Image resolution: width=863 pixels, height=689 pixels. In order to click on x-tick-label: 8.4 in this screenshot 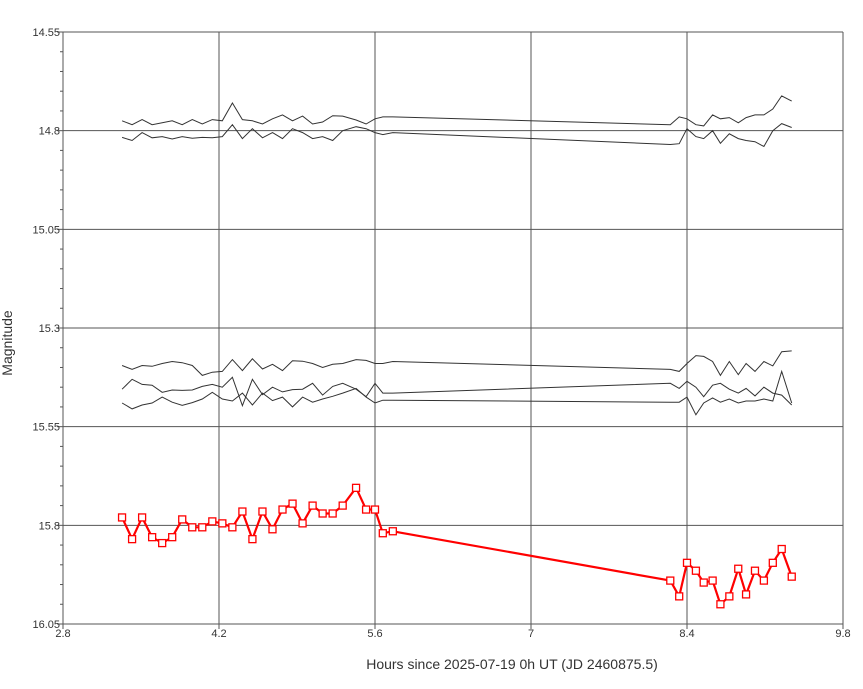, I will do `click(686, 634)`.